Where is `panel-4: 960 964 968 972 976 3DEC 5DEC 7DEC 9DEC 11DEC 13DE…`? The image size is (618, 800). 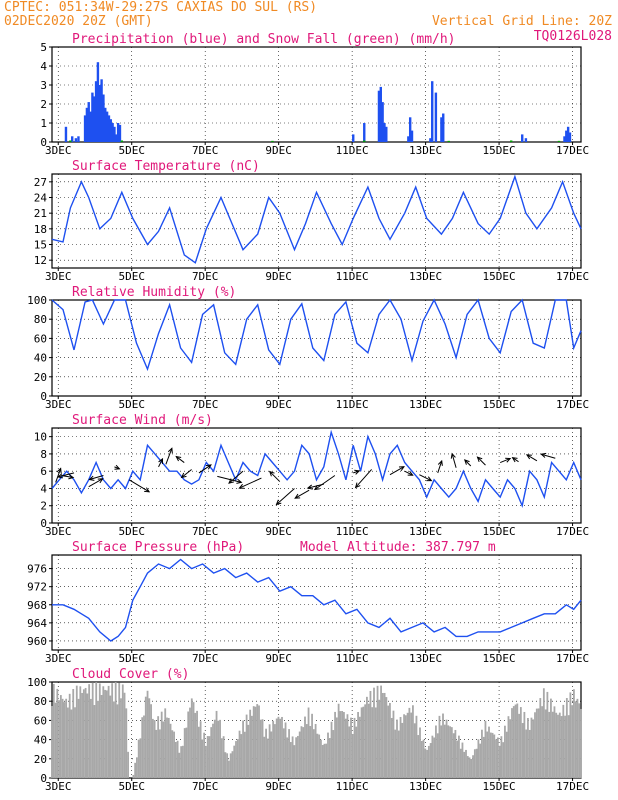 panel-4: 960 964 968 972 976 3DEC 5DEC 7DEC 9DEC 11DEC 13DE… is located at coordinates (308, 602).